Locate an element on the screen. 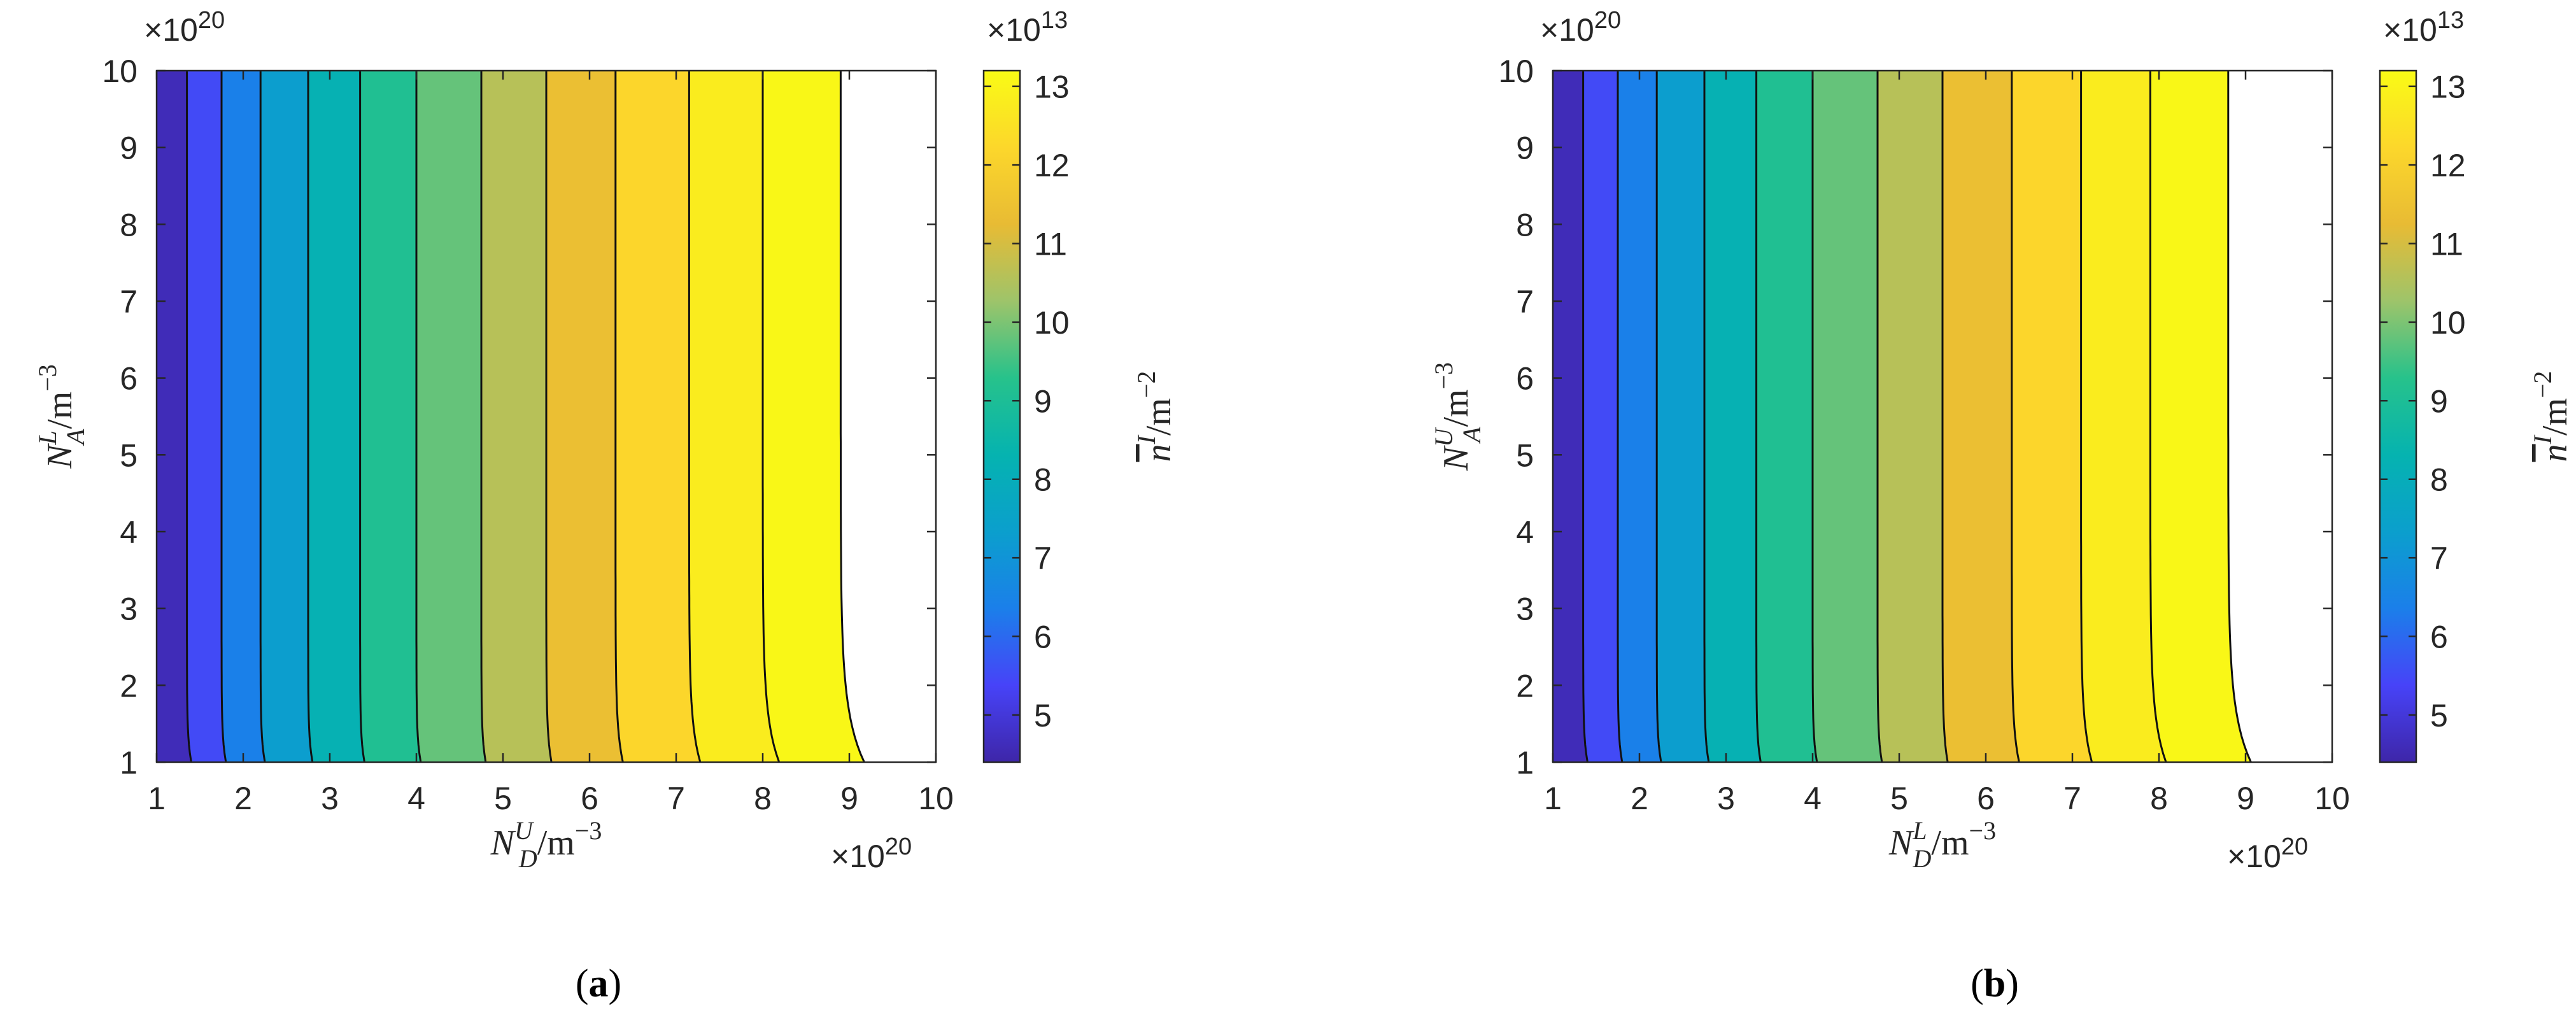 The image size is (2576, 1020). x-tick-label: 2 is located at coordinates (243, 798).